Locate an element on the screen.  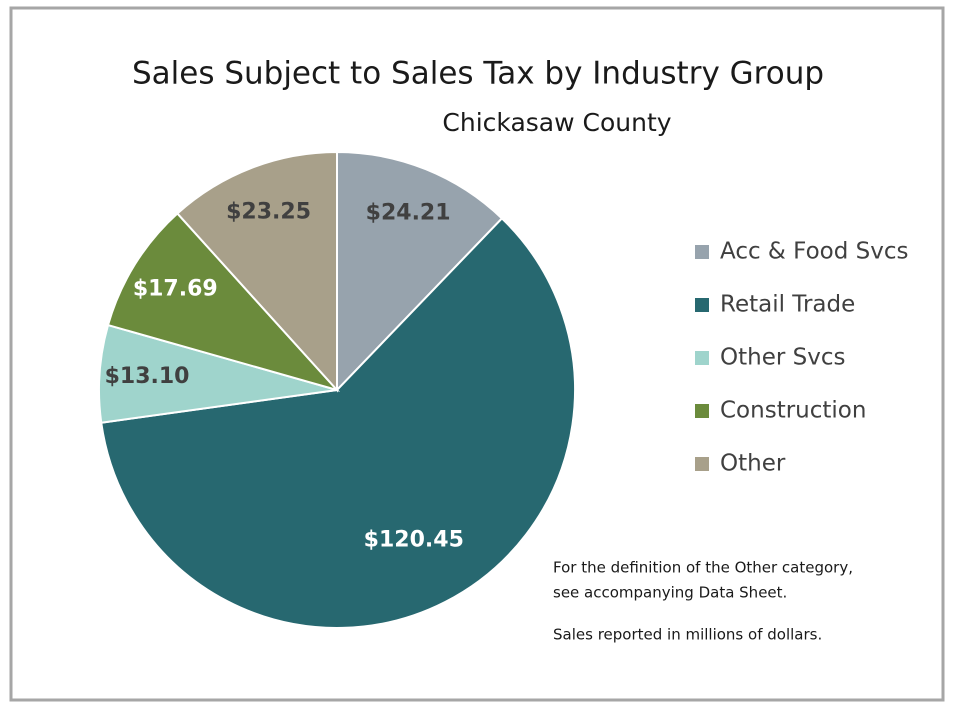
legend-label: Construction is located at coordinates (793, 411).